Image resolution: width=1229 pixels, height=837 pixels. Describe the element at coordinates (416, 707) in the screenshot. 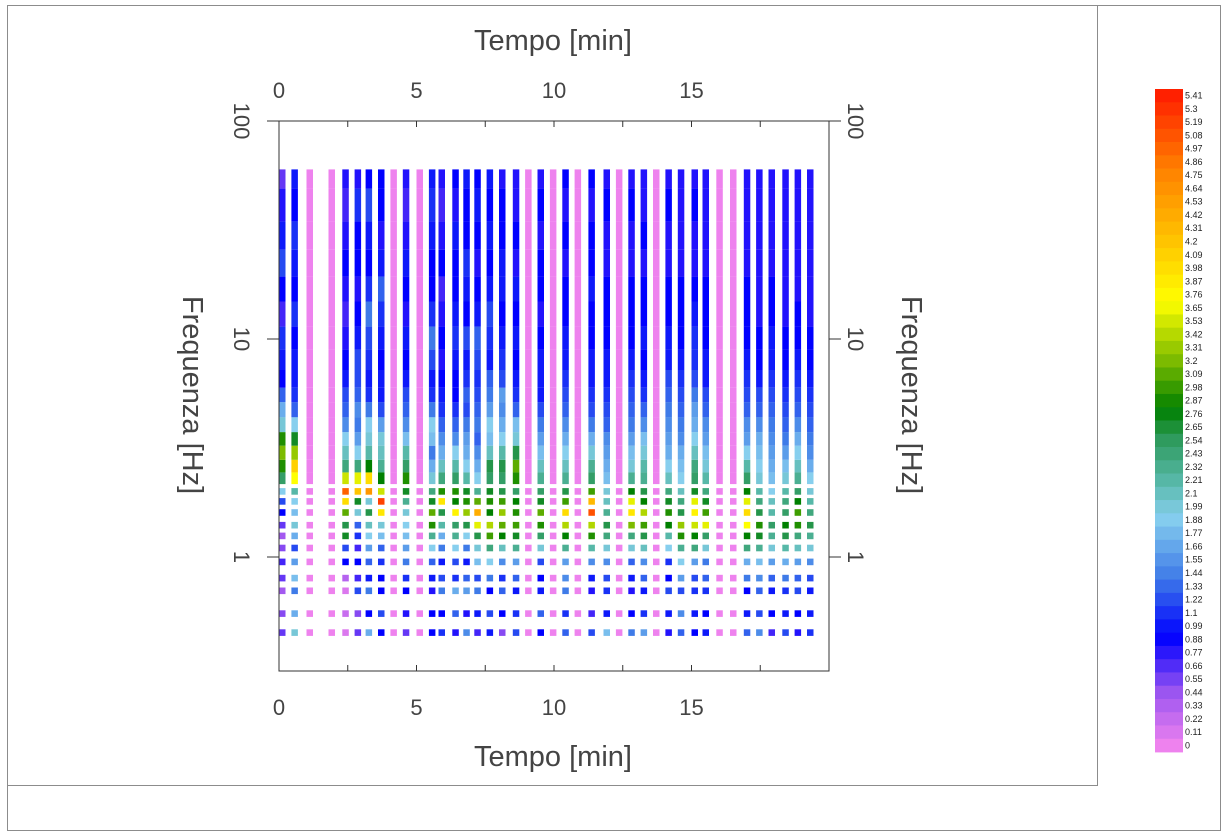

I see `x-tick-label-bottom: 5` at that location.